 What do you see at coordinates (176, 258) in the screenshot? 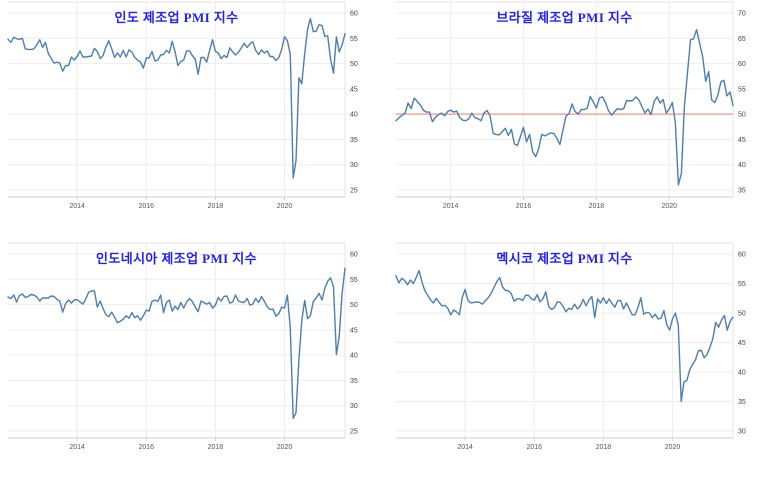
I see `chart-title-indonesia: 인도네시아 제조업 PMI 지수` at bounding box center [176, 258].